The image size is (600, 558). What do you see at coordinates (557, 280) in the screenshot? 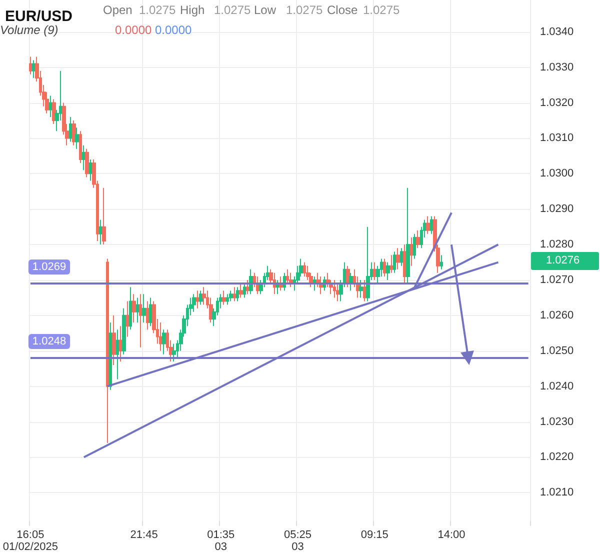
I see `y-tick-label: 1.0270` at bounding box center [557, 280].